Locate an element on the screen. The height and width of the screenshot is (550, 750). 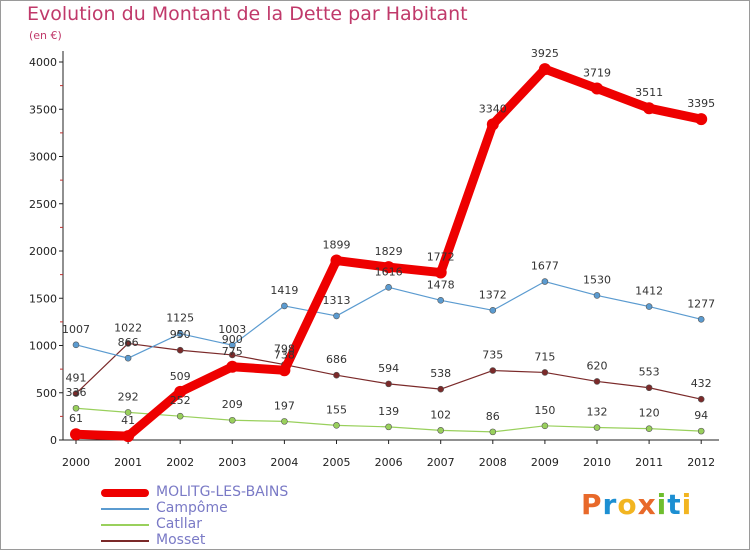
chart-legend: MOLITG-LES-BAINS Campôme Catllar Mosset is located at coordinates (231, 516).